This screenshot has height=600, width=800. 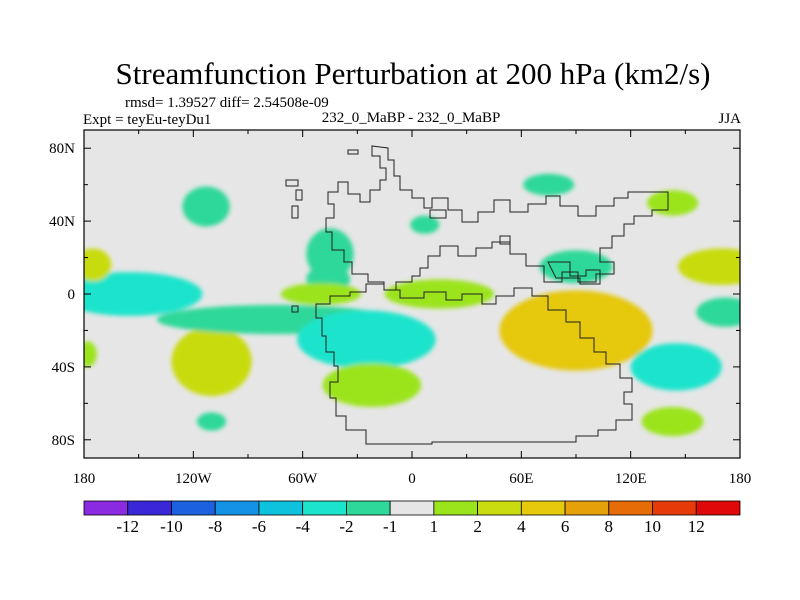 I want to click on colorbar-label: 8, so click(x=609, y=526).